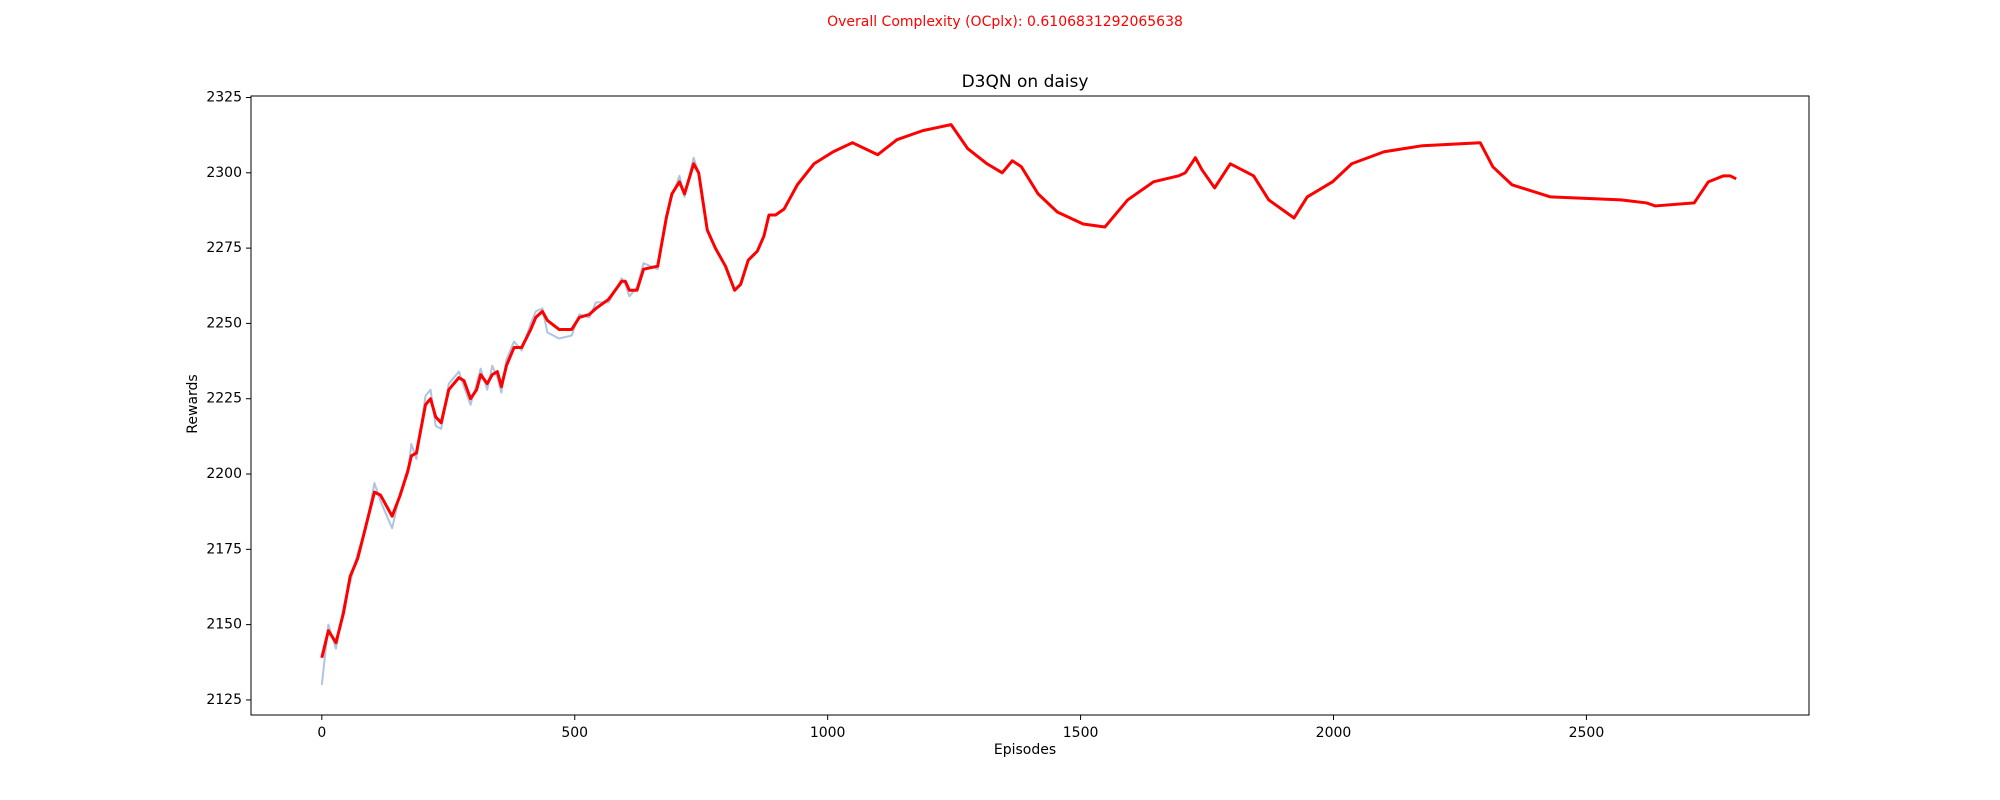  What do you see at coordinates (224, 549) in the screenshot?
I see `y-tick-label: 2175` at bounding box center [224, 549].